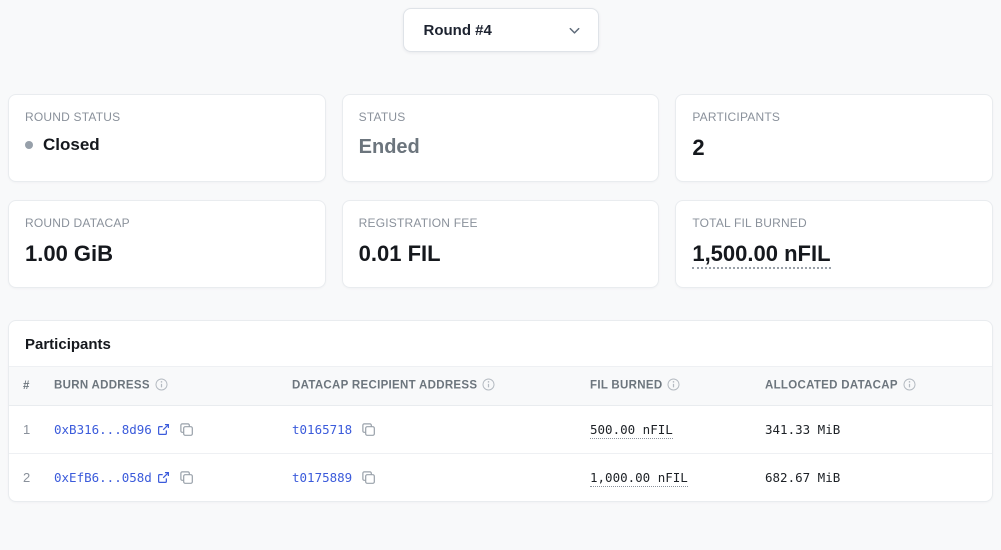 This screenshot has height=550, width=1001. I want to click on allocated-datacap-cell: 682.67 MiB, so click(878, 477).